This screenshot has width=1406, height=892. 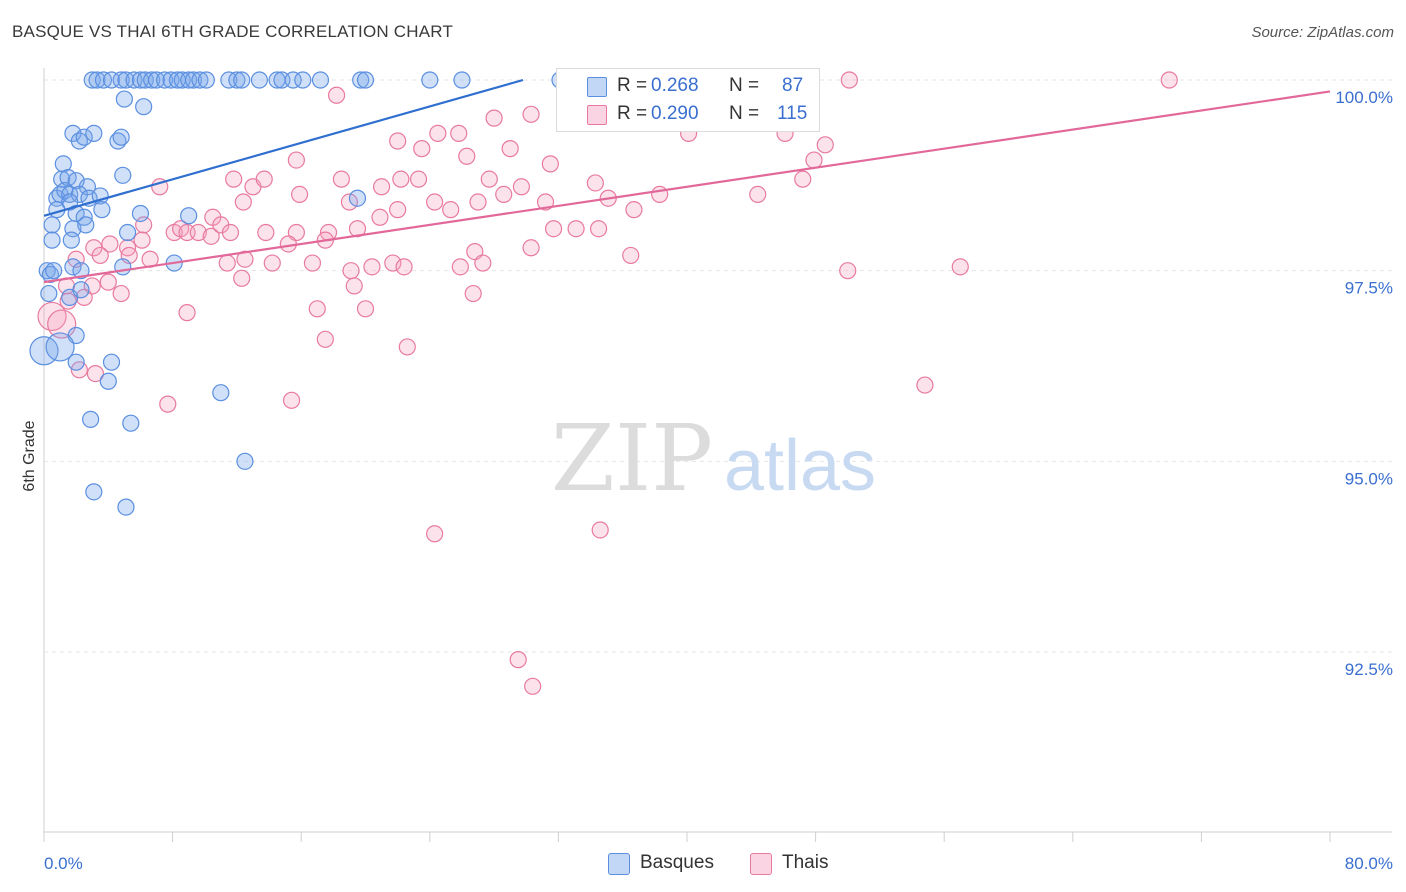 What do you see at coordinates (619, 864) in the screenshot?
I see `basques-legend-swatch` at bounding box center [619, 864].